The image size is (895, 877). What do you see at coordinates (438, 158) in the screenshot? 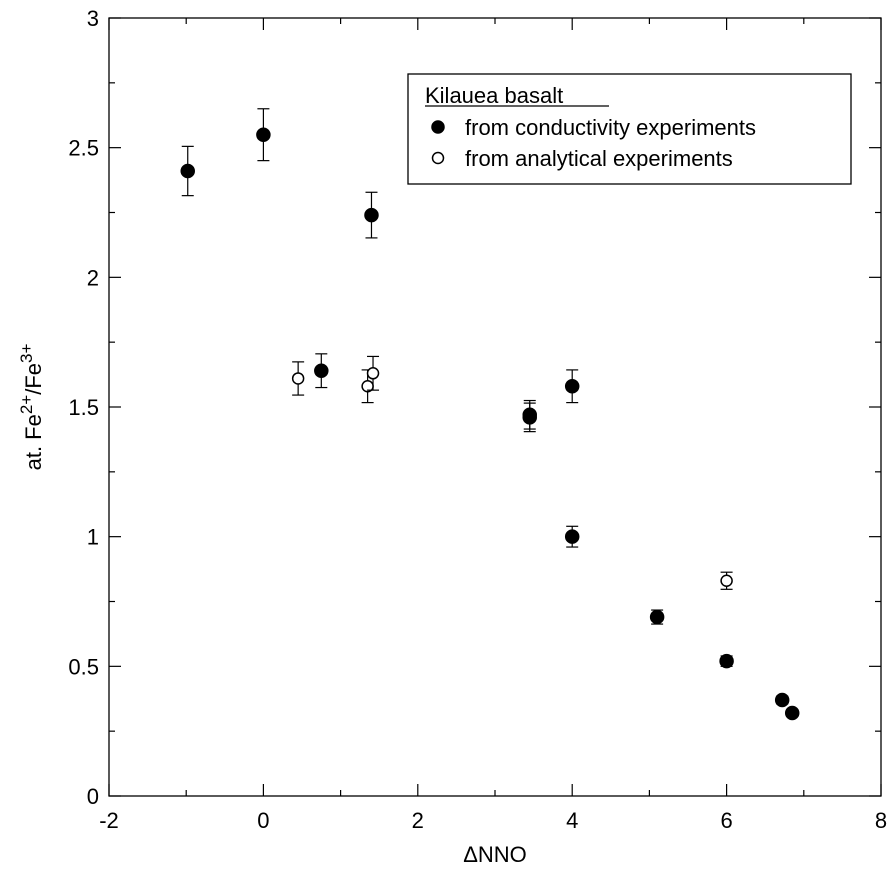
I see `legend-marker-open` at bounding box center [438, 158].